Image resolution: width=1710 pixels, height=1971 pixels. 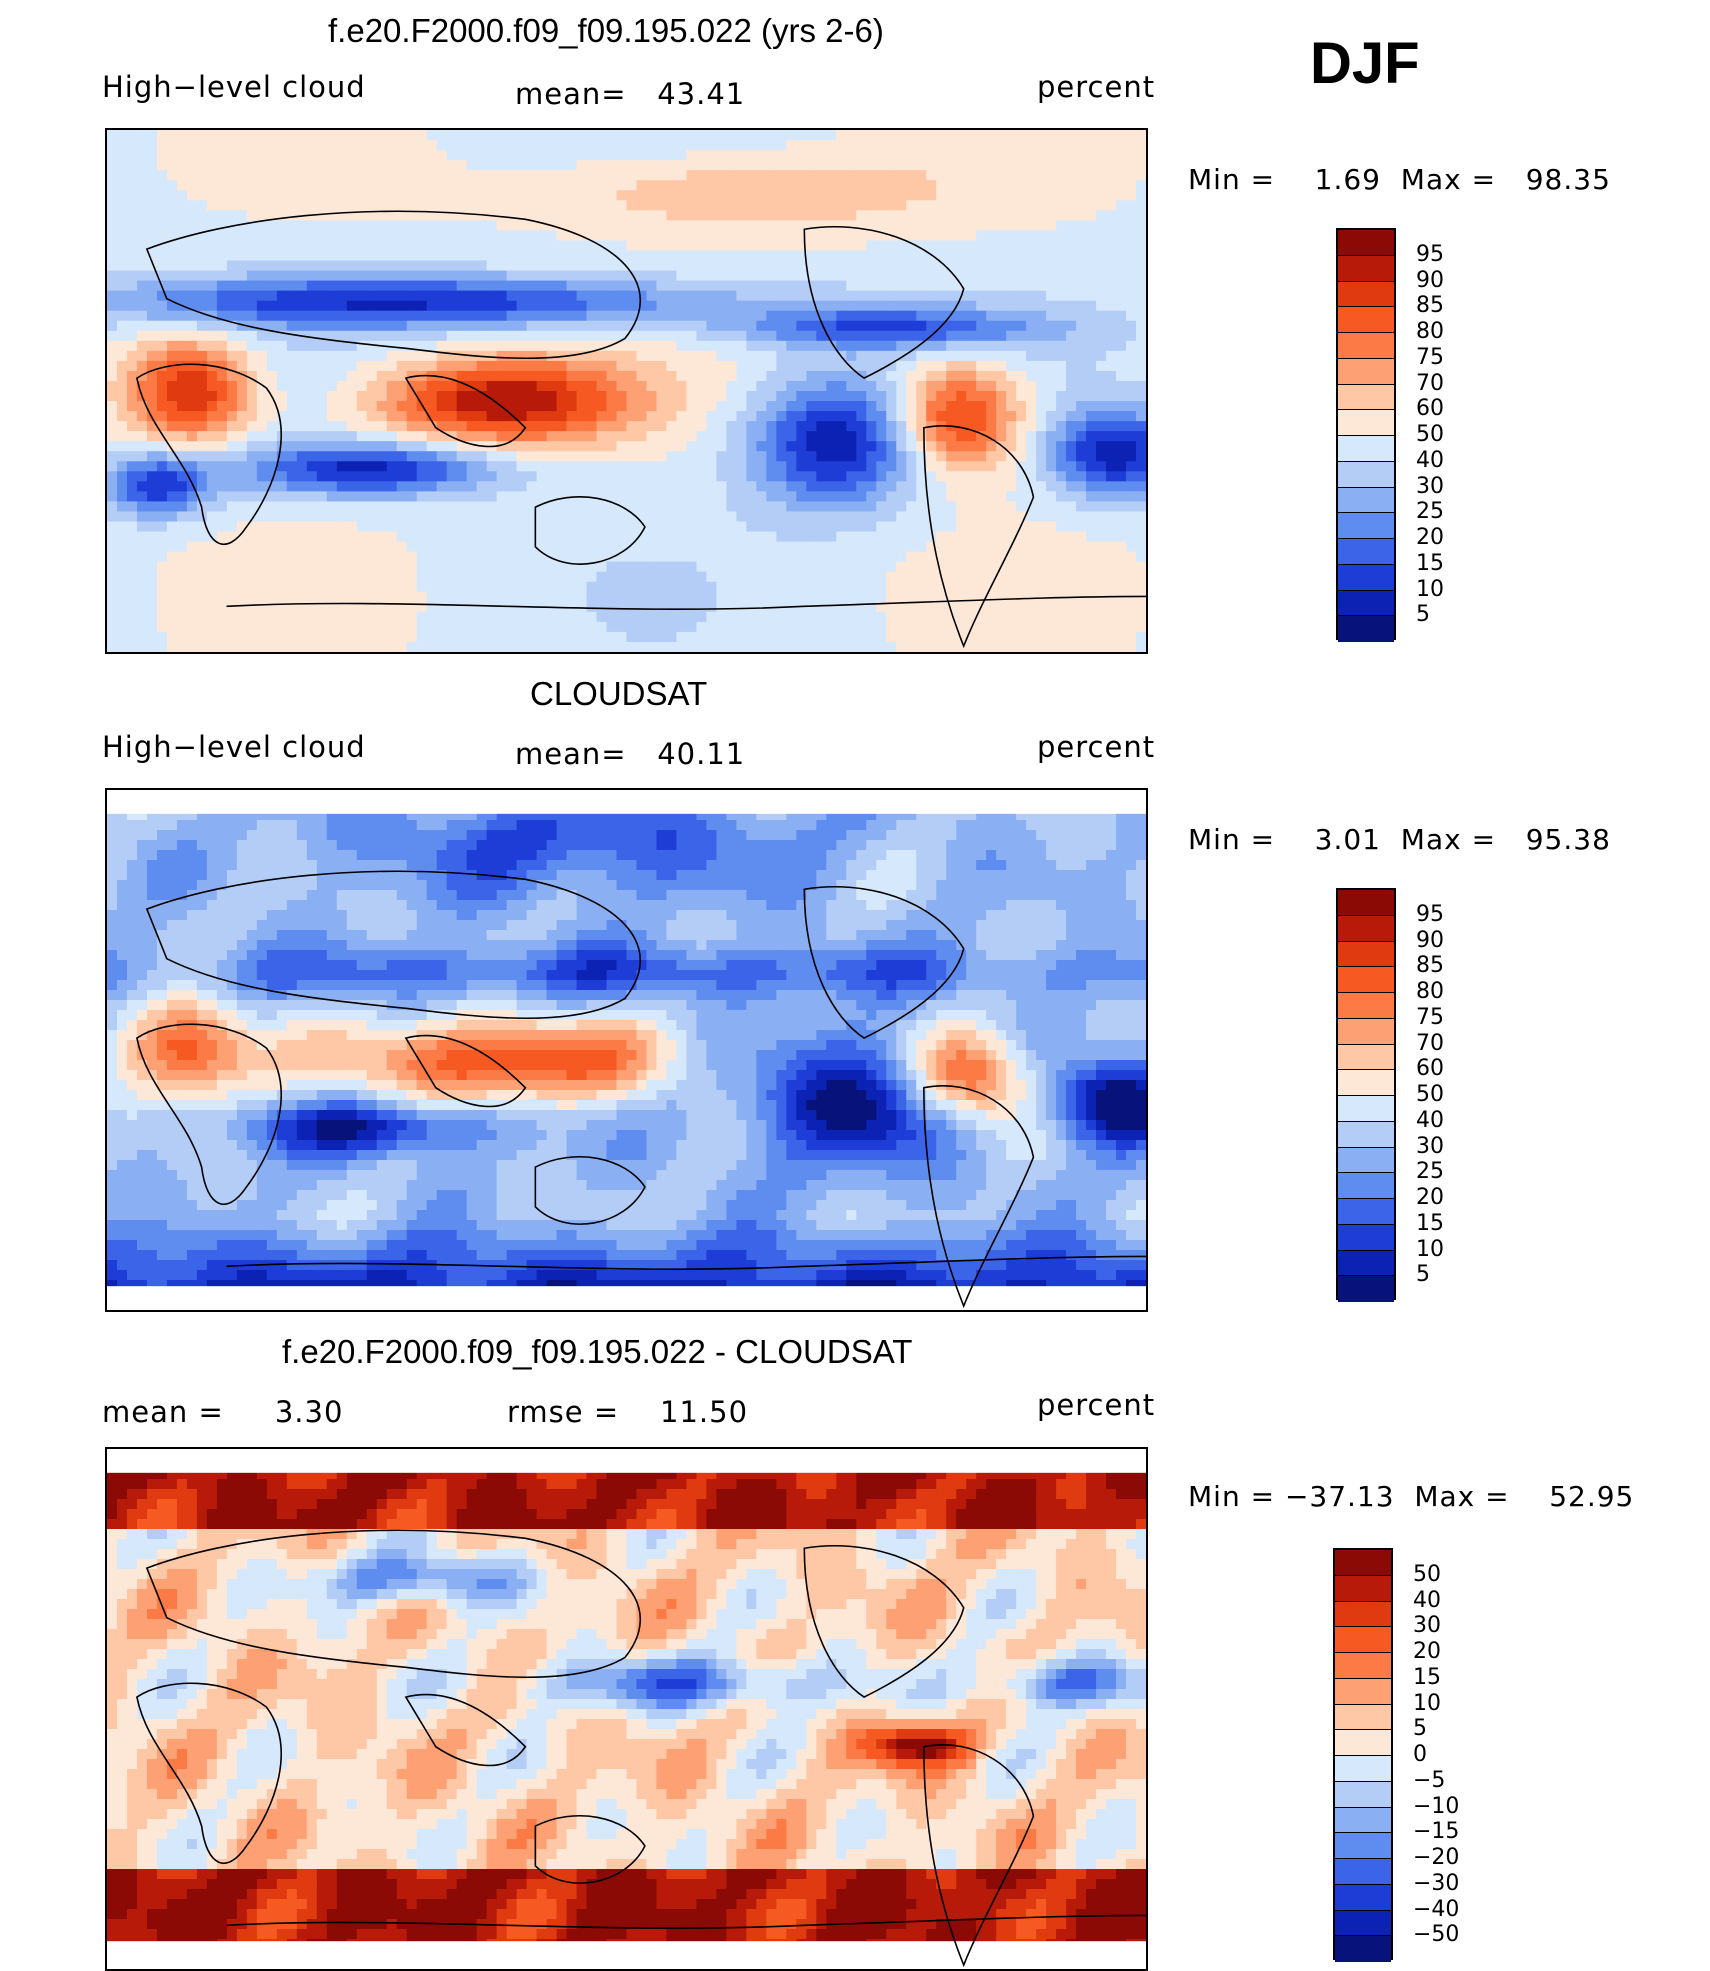 I want to click on colorbar-tick-label: 80, so click(x=1430, y=991).